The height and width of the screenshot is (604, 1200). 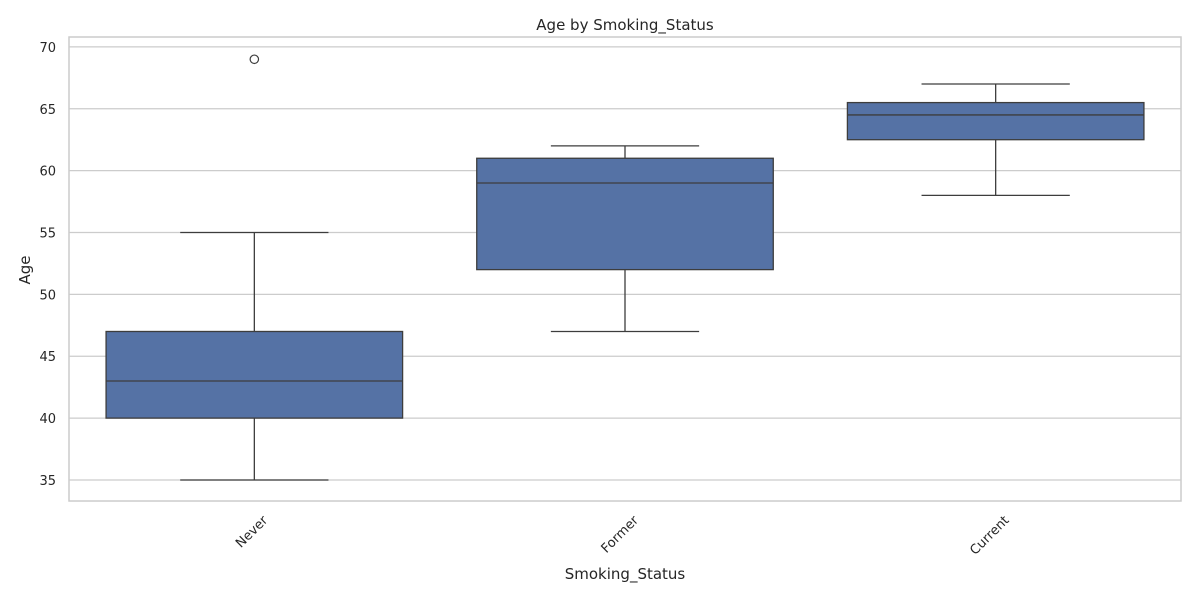 I want to click on chart-title: Age by Smoking_Status, so click(x=625, y=25).